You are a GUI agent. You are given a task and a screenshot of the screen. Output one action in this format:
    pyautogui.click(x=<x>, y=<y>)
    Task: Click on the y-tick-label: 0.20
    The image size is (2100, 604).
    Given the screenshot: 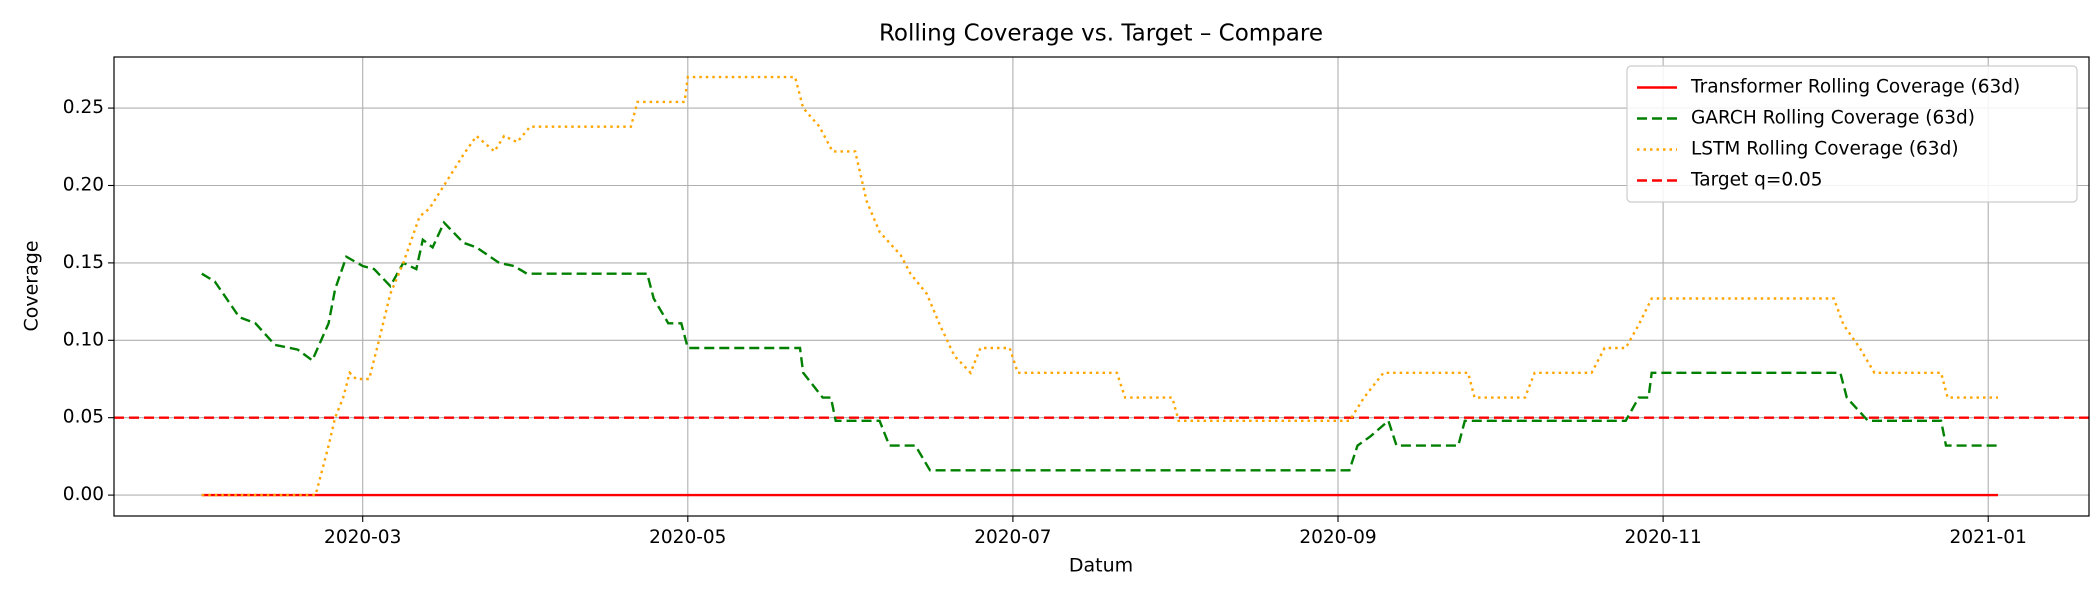 What is the action you would take?
    pyautogui.click(x=83, y=184)
    